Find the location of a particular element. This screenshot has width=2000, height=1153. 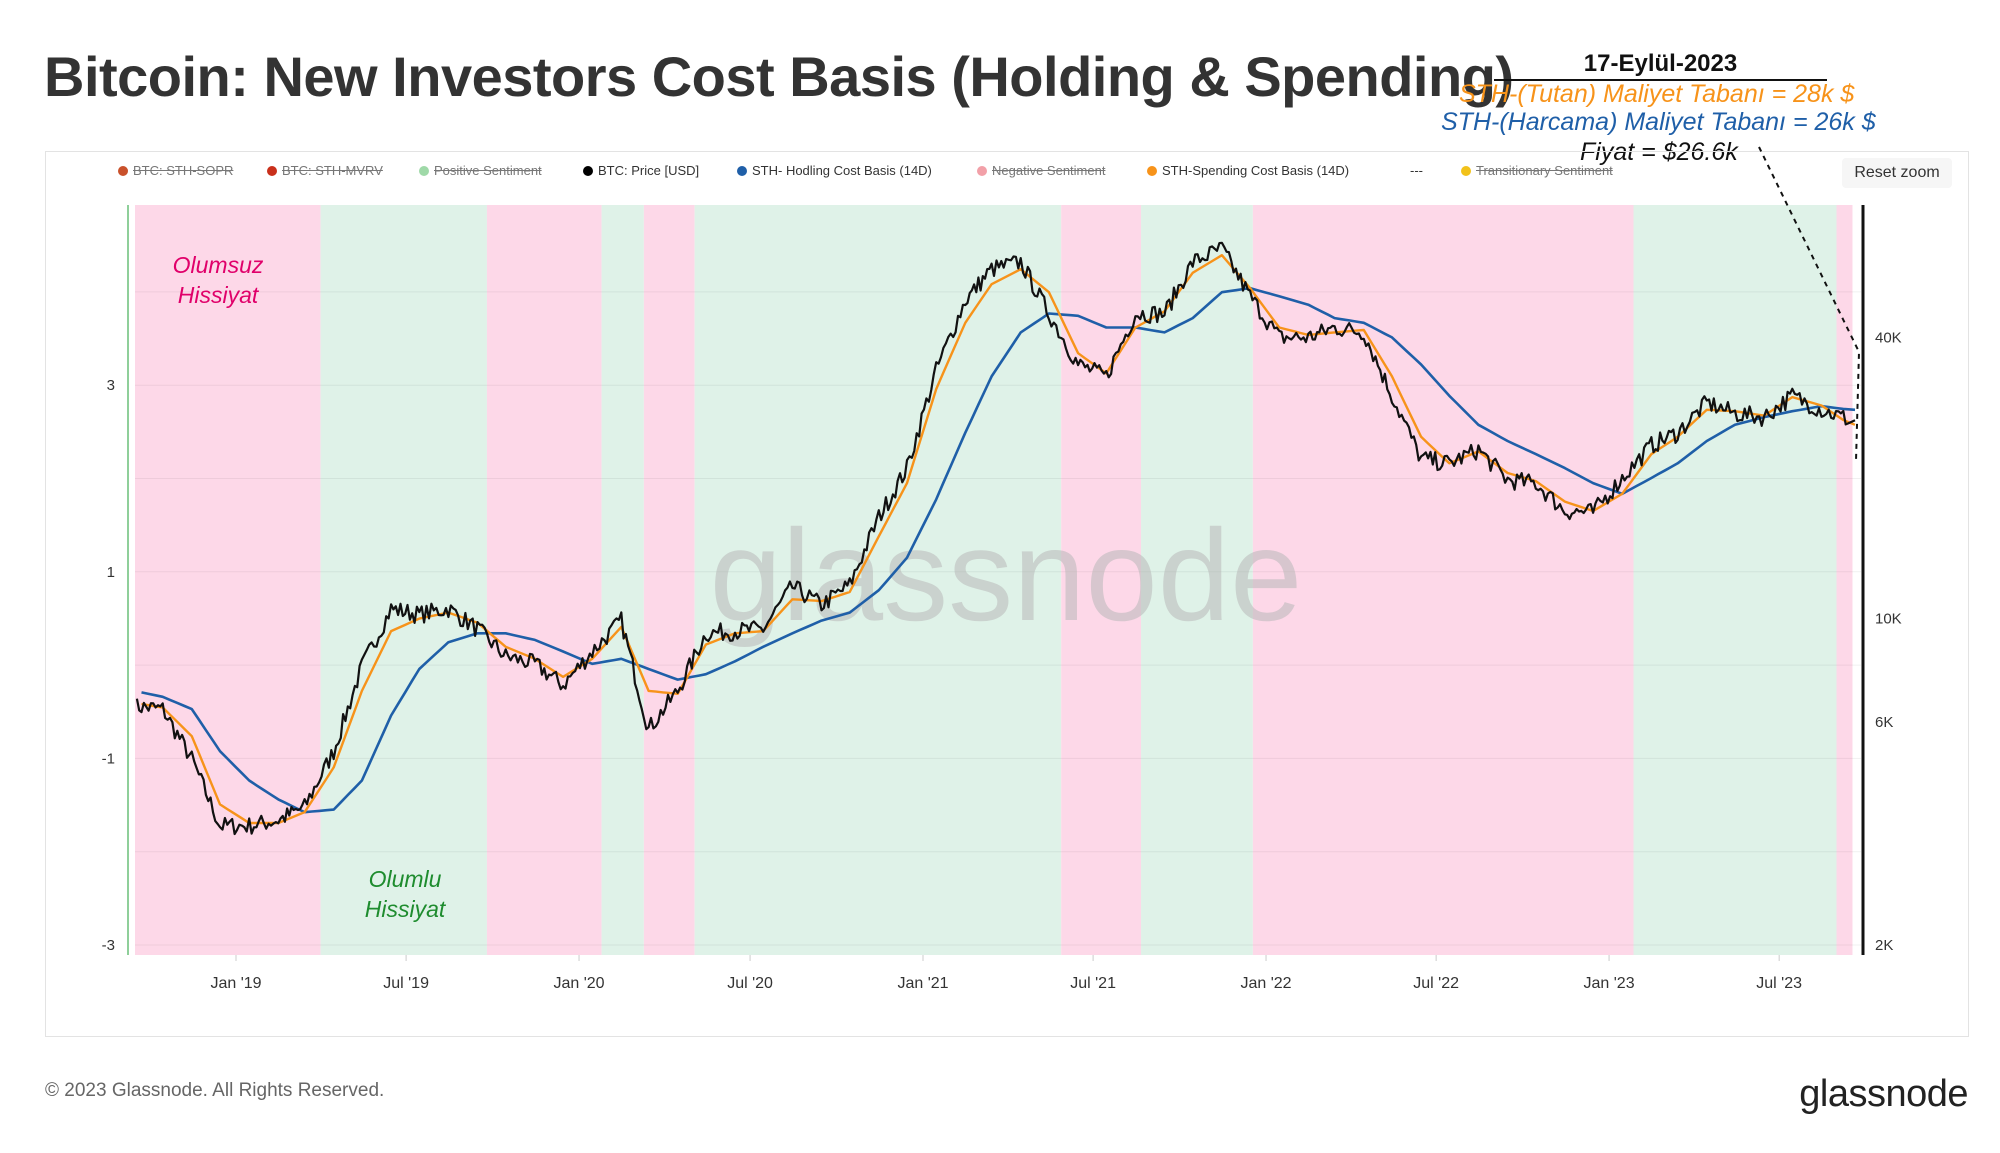

legend-item: Transitionary Sentiment is located at coordinates (1537, 170).